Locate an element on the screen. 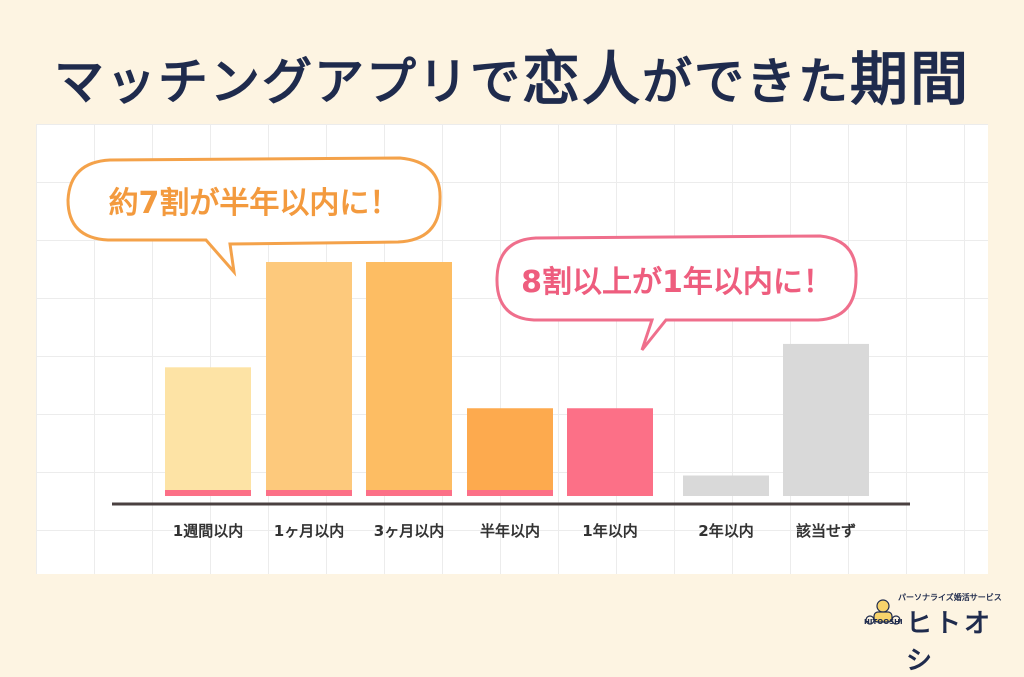  brand-logo: HITOOSHI パーソナライズ婚活サービス ヒトオシ is located at coordinates (937, 633).